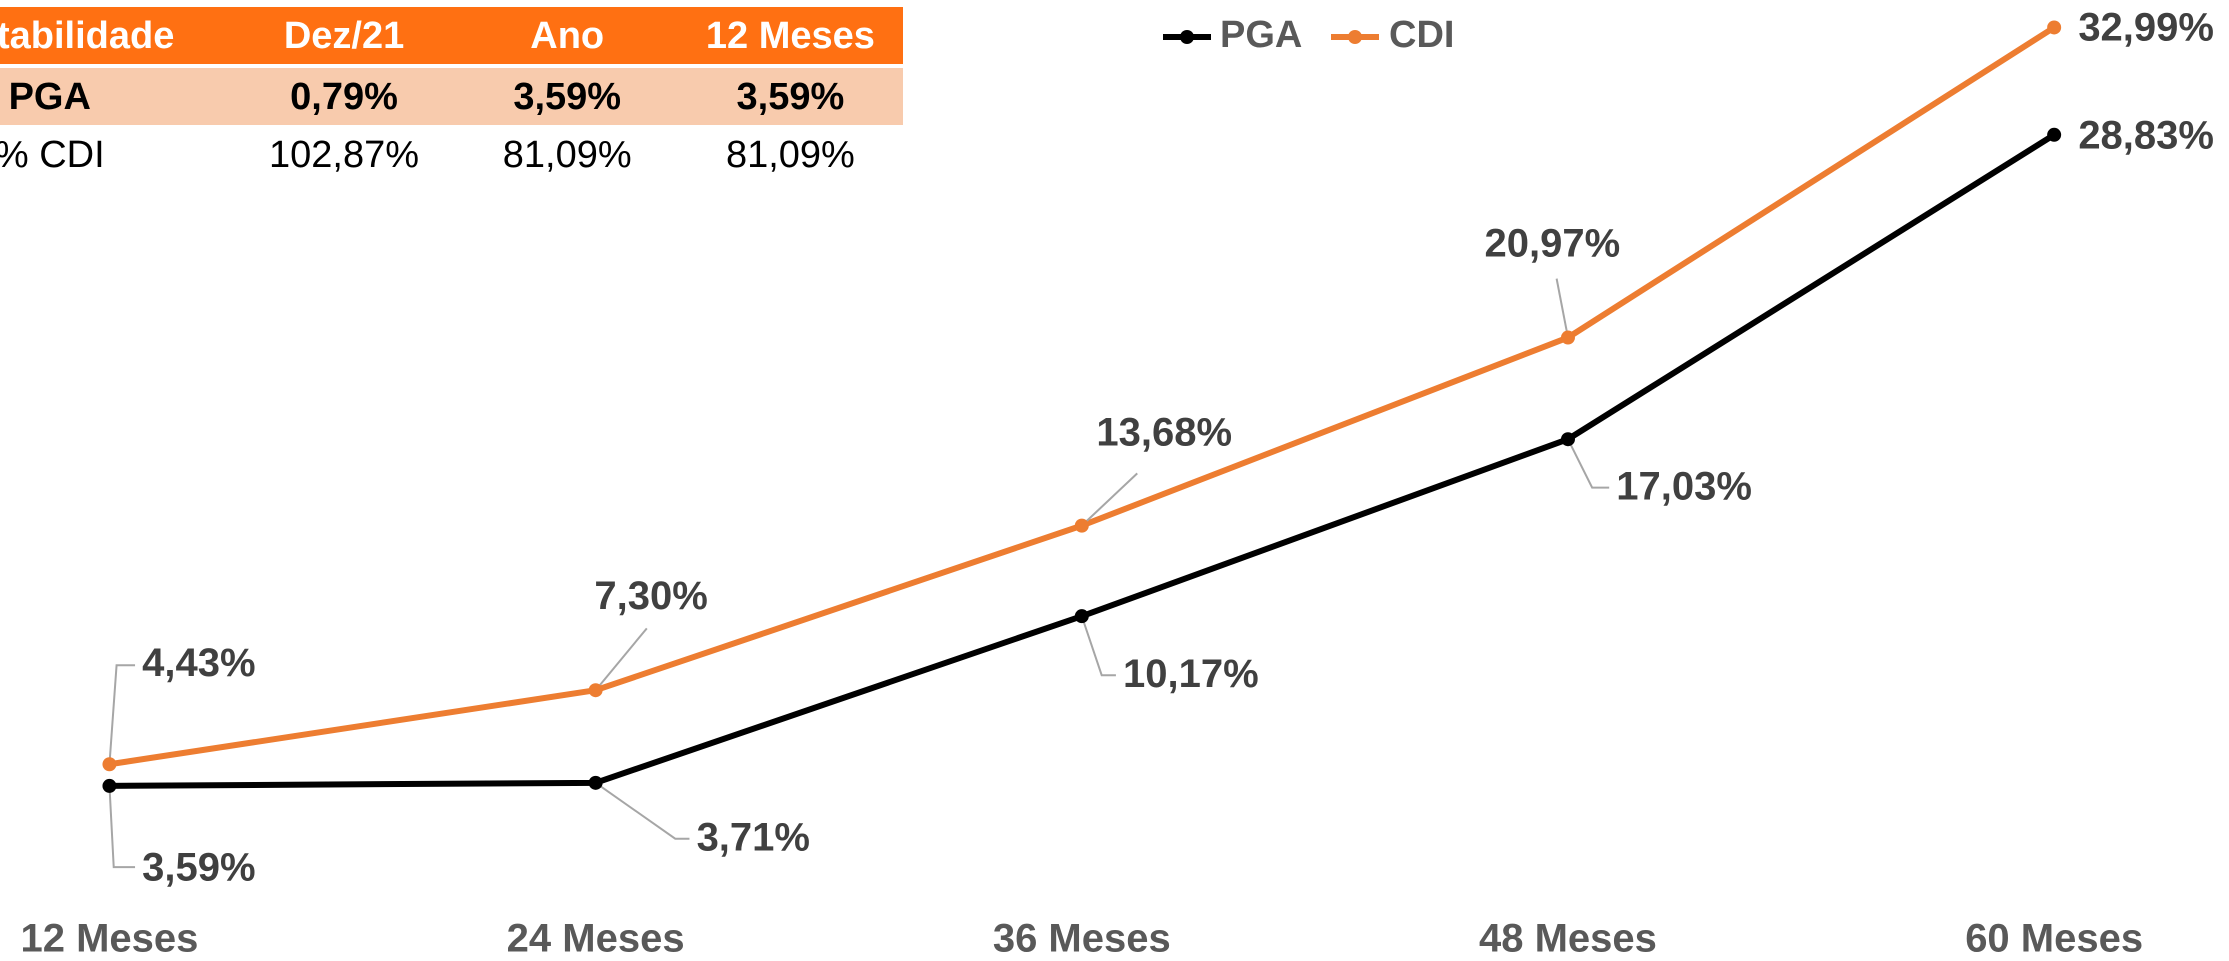 The image size is (2229, 961). What do you see at coordinates (1568, 939) in the screenshot?
I see `x-tick-label: 48 Meses` at bounding box center [1568, 939].